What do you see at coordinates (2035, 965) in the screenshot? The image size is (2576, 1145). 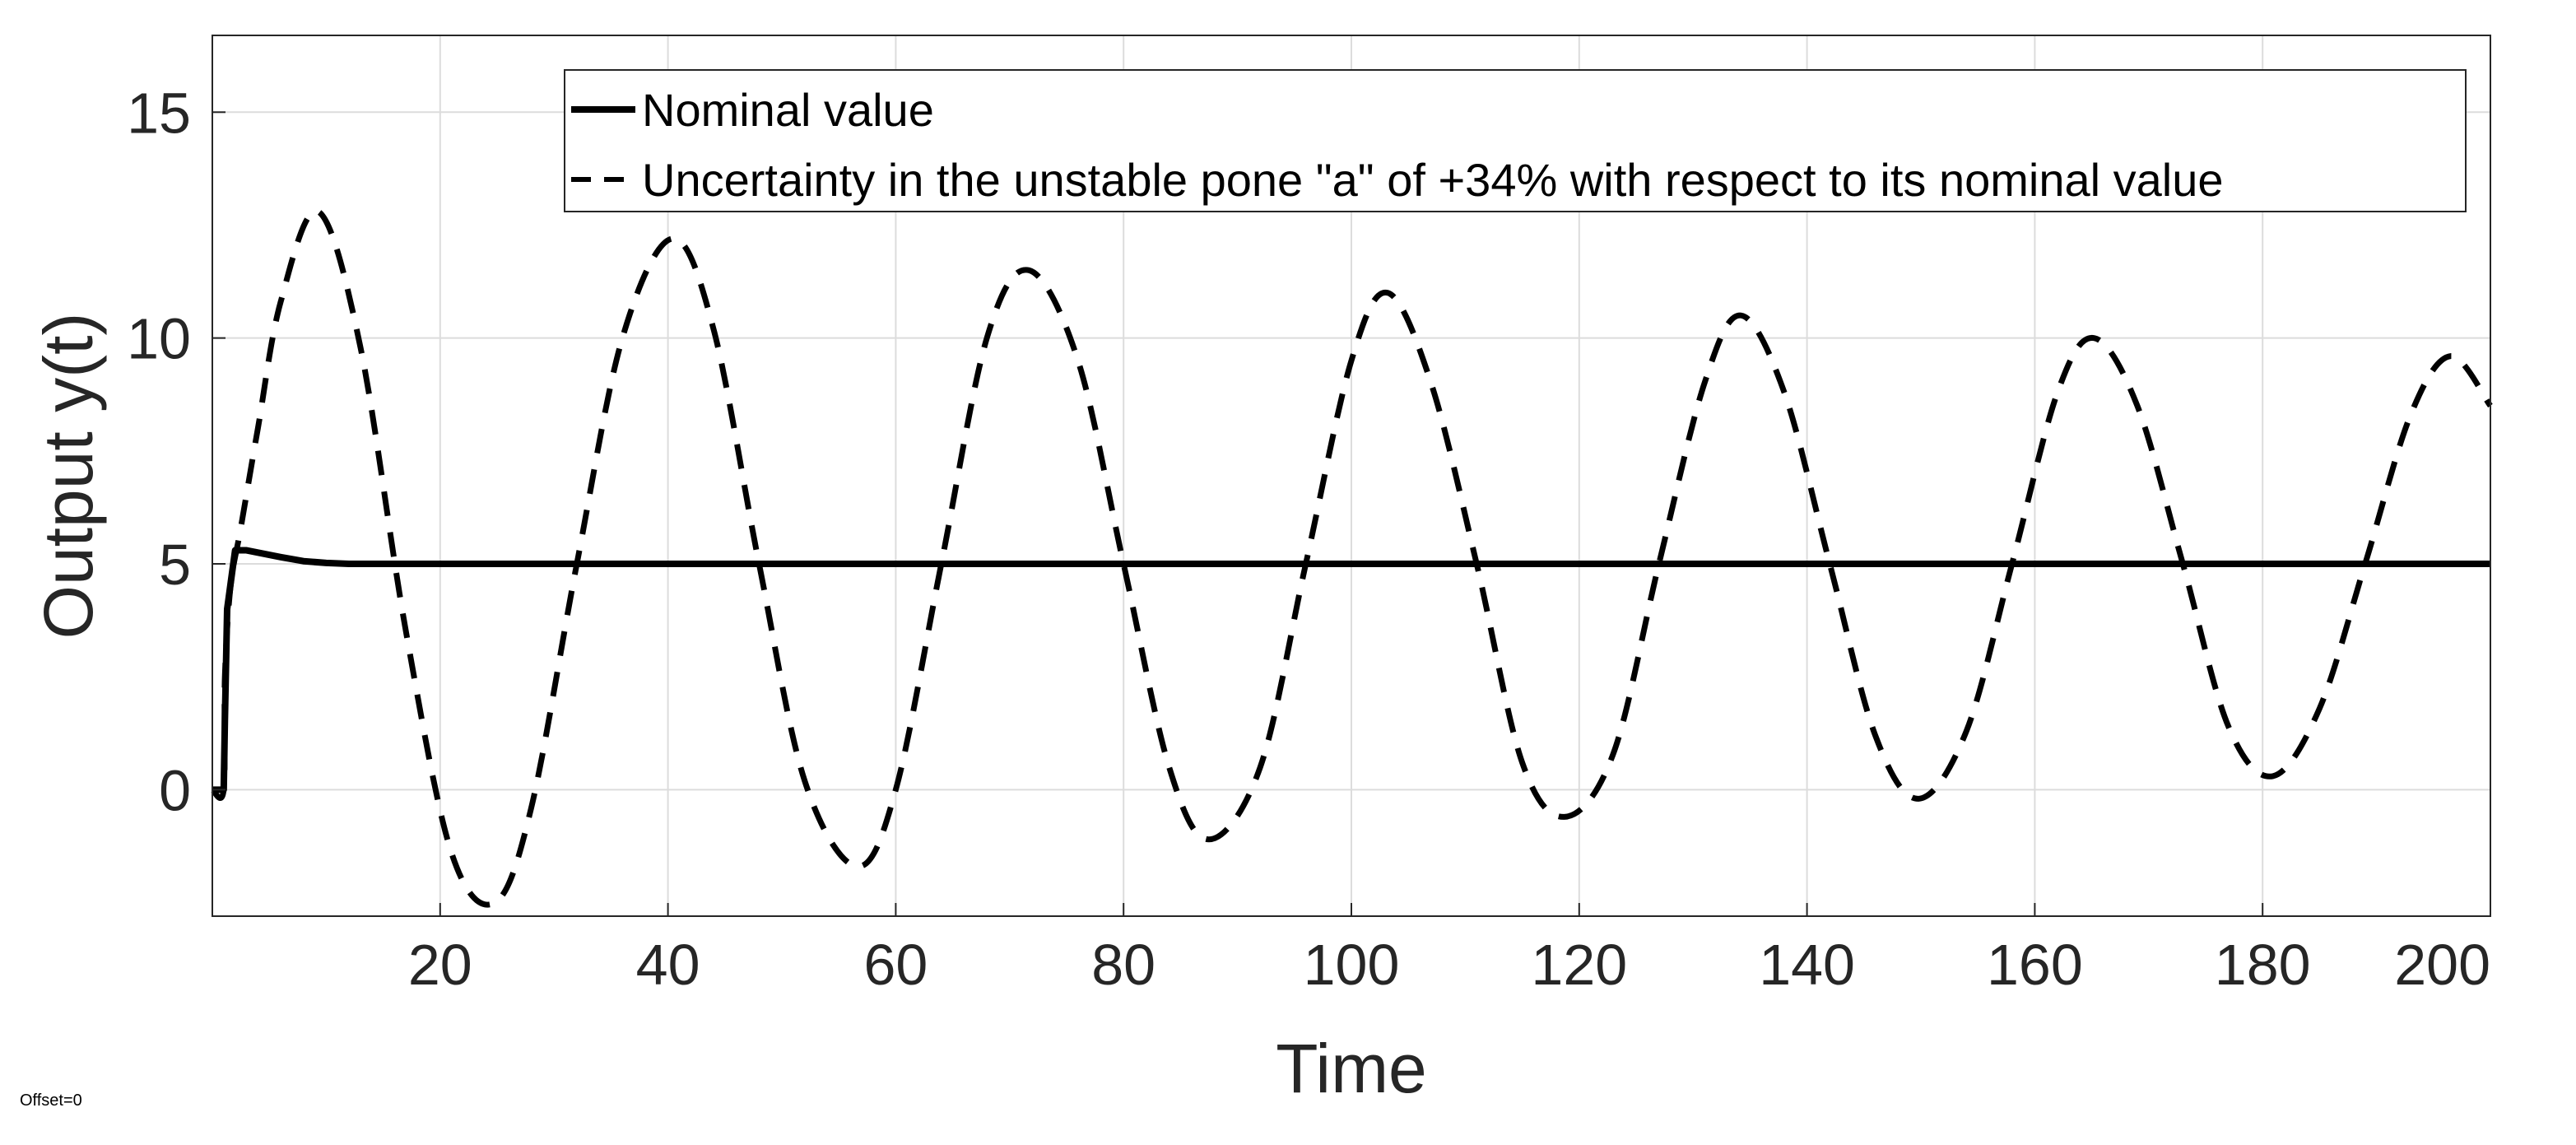 I see `x-tick-label: 160` at bounding box center [2035, 965].